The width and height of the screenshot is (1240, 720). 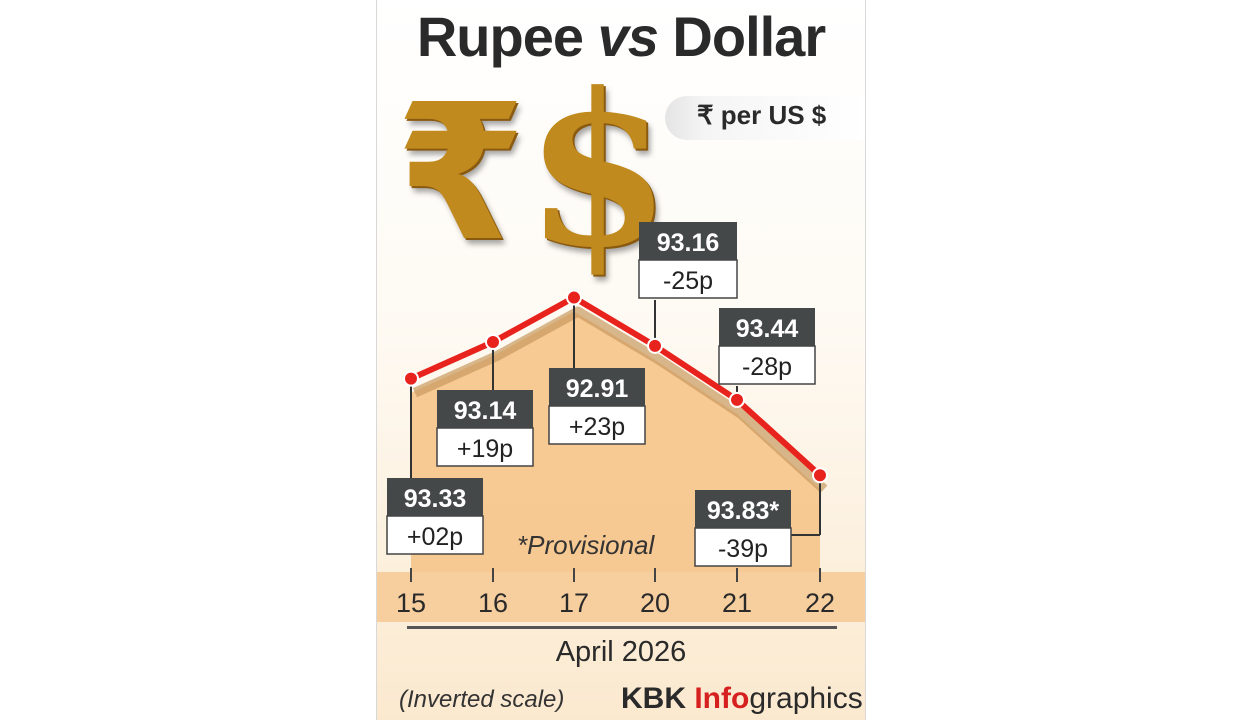 I want to click on credit-line: KBK Infographics, so click(x=742, y=699).